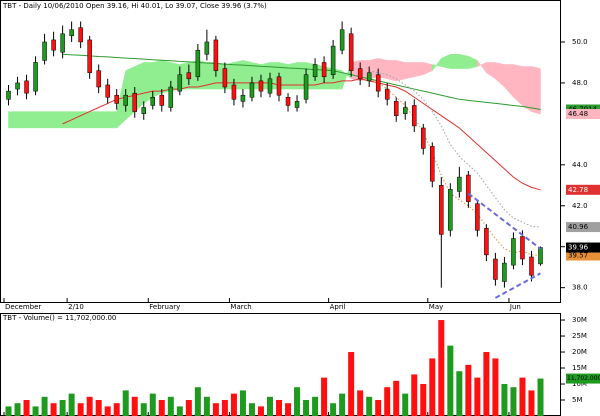  I want to click on y-tick-label: 44.0, so click(580, 165).